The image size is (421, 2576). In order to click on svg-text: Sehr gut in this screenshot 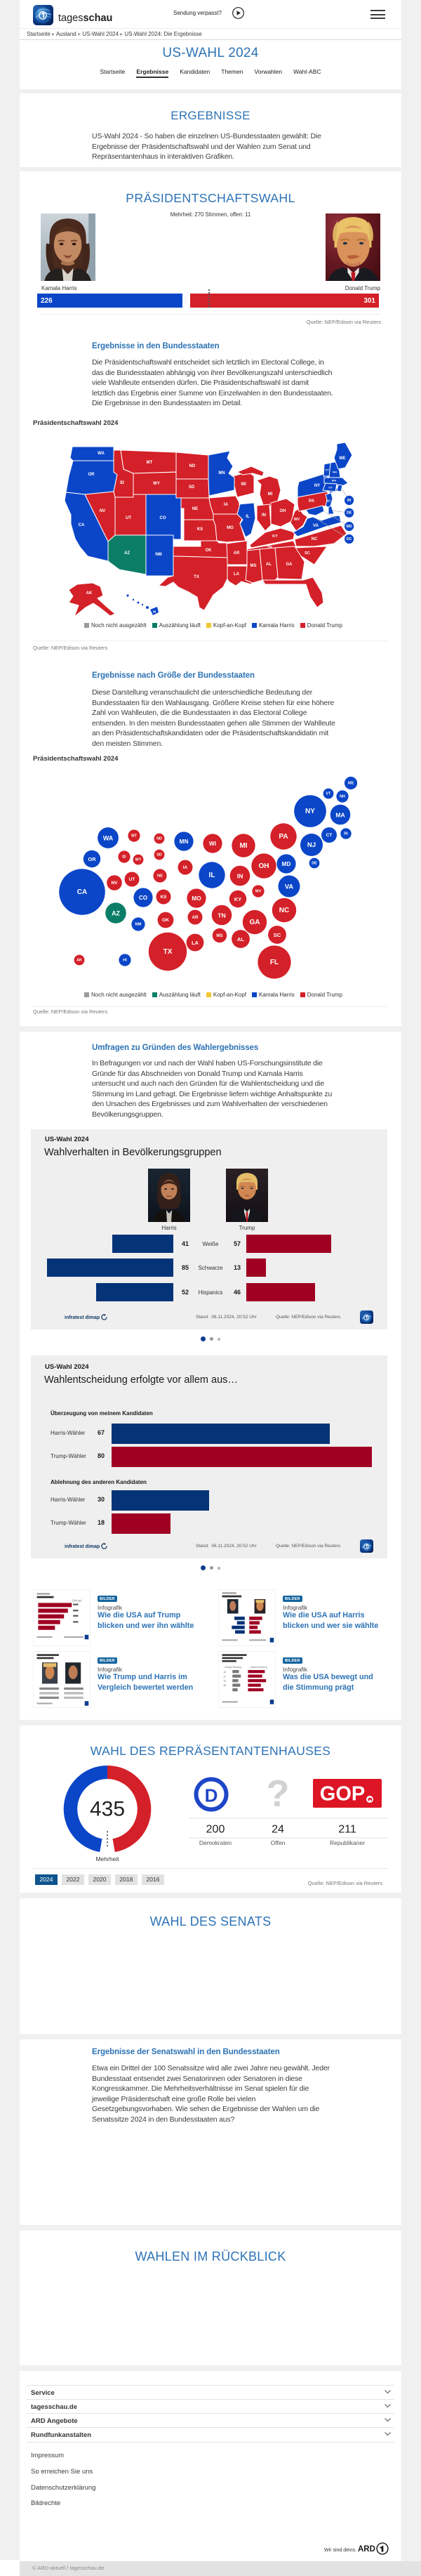, I will do `click(77, 1600)`.